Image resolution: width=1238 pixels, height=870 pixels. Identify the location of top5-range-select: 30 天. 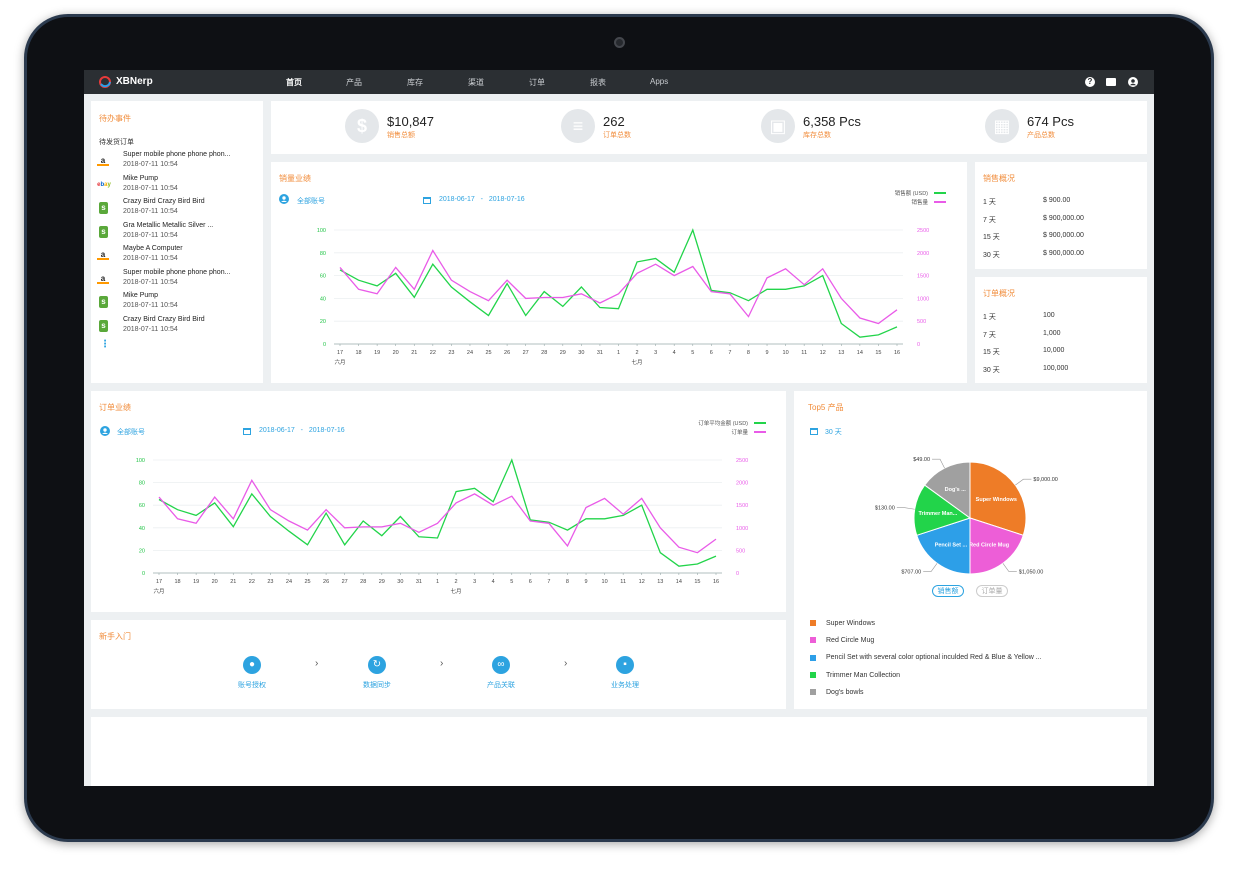
(833, 432).